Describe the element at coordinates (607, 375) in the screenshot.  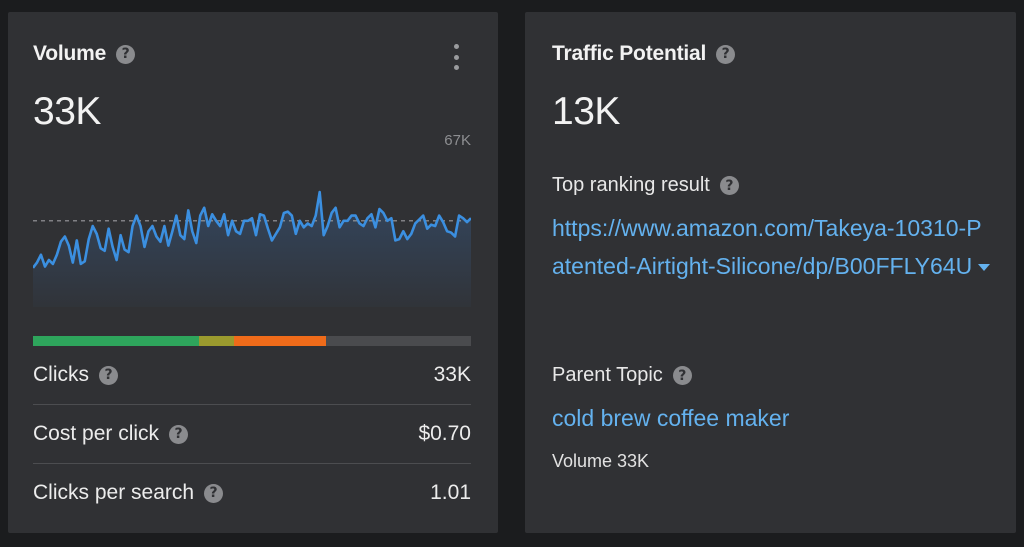
I see `parent-topic-label-text: Parent Topic` at that location.